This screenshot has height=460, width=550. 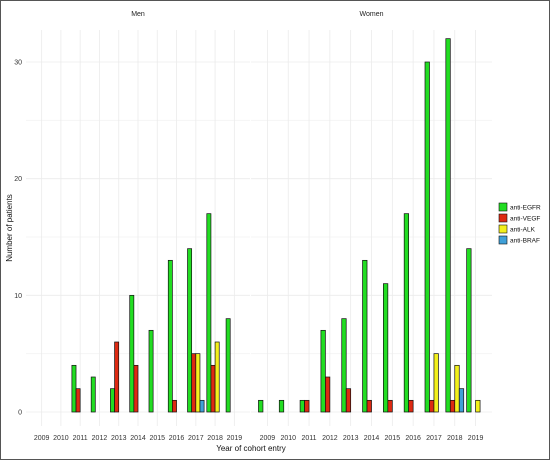 I want to click on bar-women-anti-braf-2018, so click(x=461, y=400).